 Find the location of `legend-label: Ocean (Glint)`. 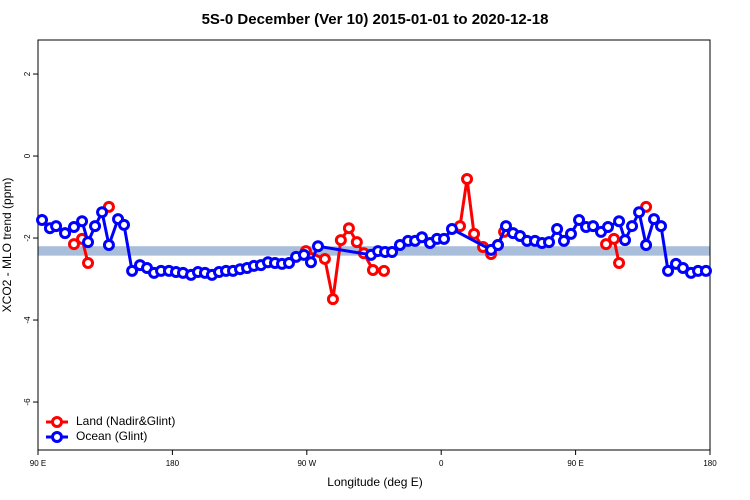

legend-label: Ocean (Glint) is located at coordinates (111, 436).